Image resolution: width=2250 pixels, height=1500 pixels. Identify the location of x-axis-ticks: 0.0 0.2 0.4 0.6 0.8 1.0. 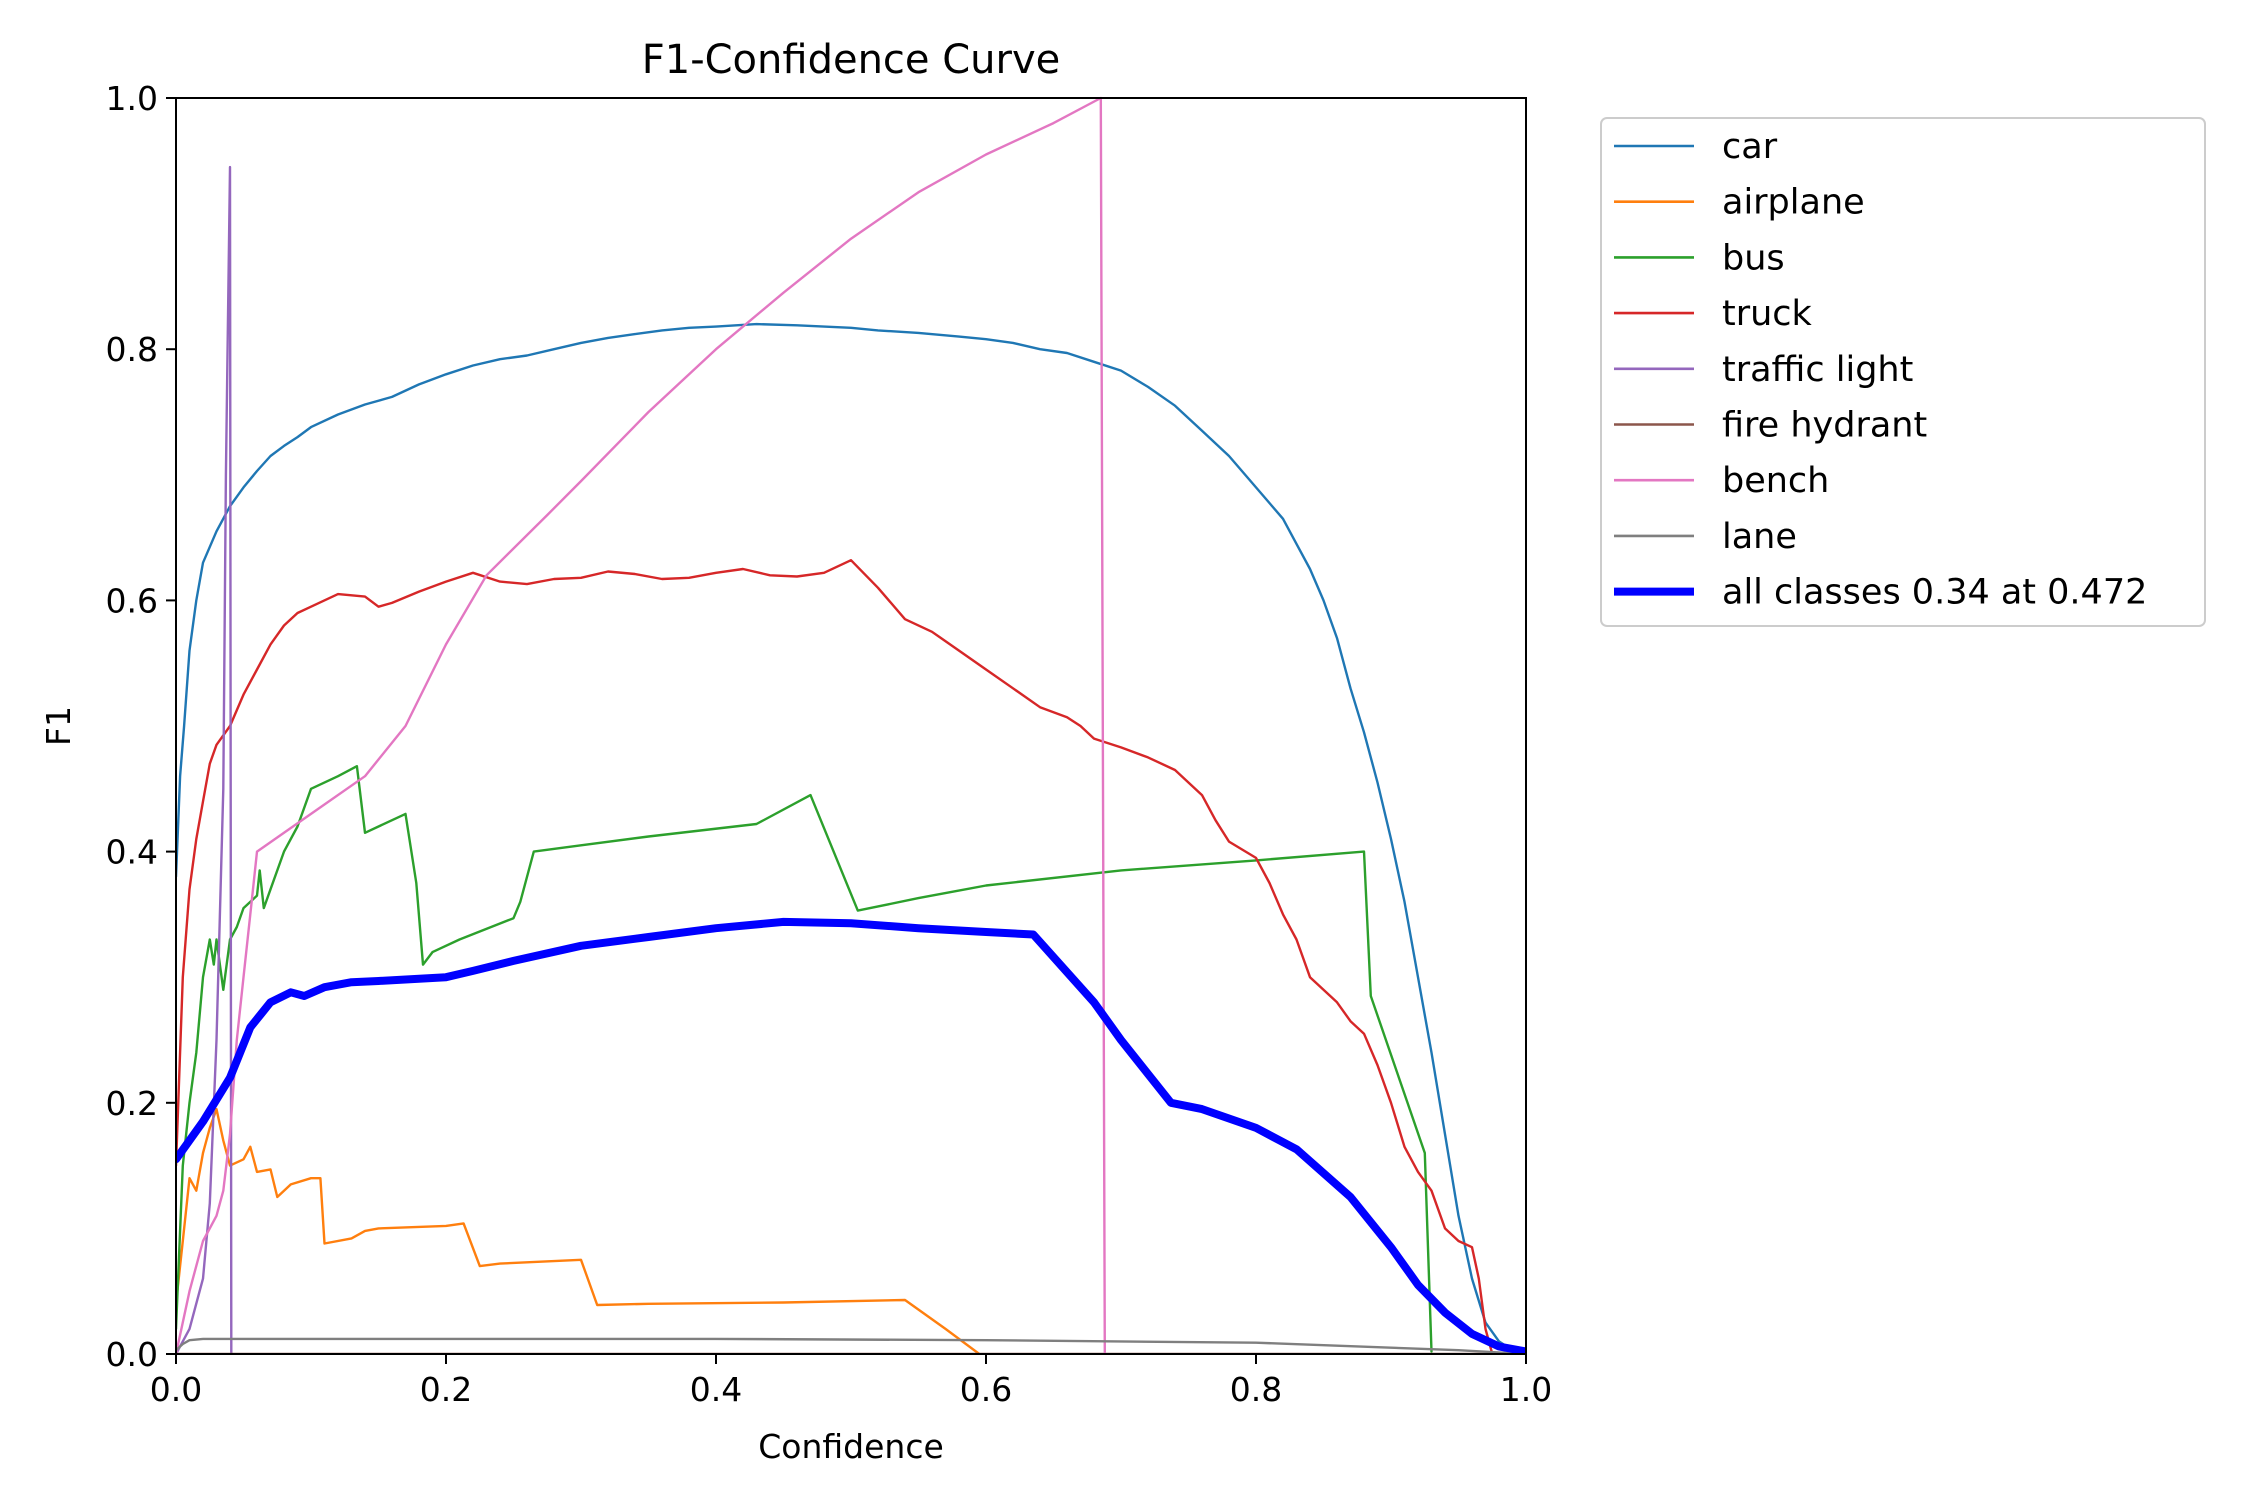
(851, 1381).